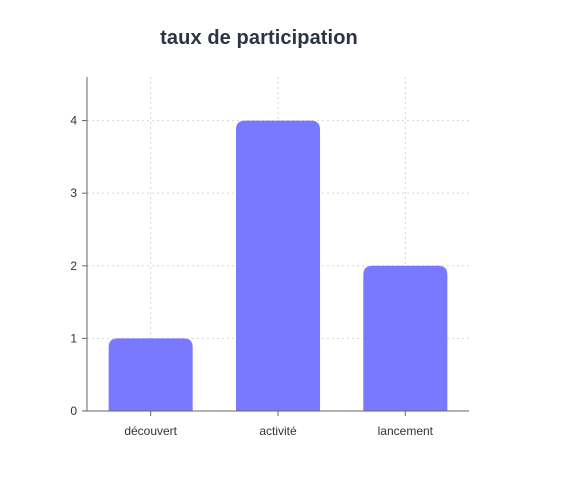 The image size is (581, 482). Describe the element at coordinates (73, 266) in the screenshot. I see `y-tick-label: 2` at that location.